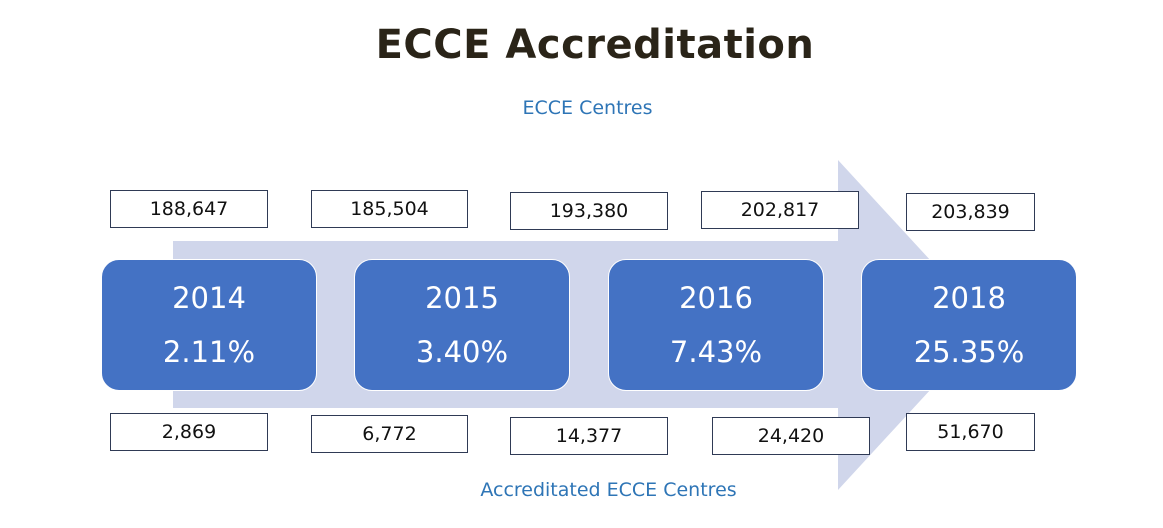 This screenshot has height=528, width=1163. Describe the element at coordinates (780, 210) in the screenshot. I see `centres-box-4: 202,817` at that location.